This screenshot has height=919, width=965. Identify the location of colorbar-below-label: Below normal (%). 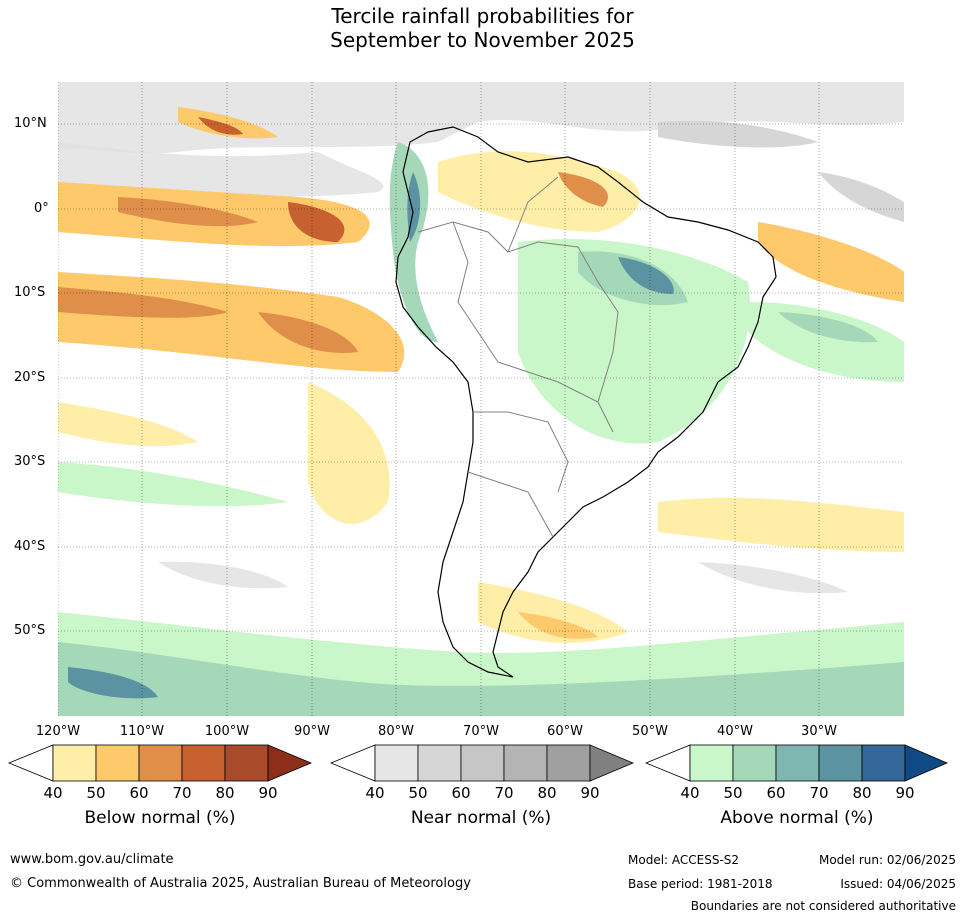
(160, 818).